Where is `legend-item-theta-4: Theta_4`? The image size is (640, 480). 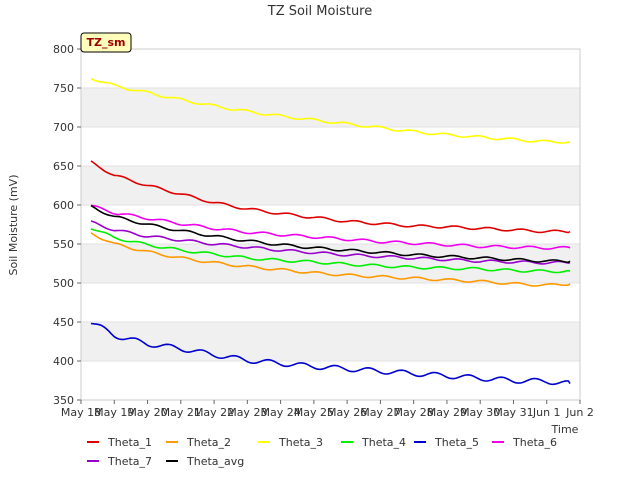 legend-item-theta-4: Theta_4 is located at coordinates (373, 442).